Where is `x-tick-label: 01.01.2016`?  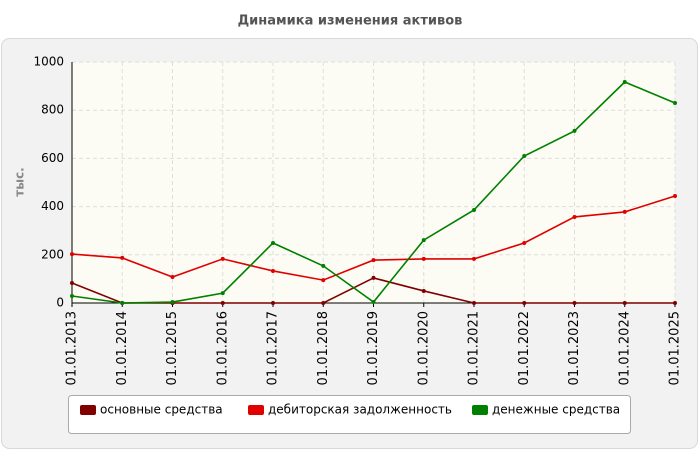 x-tick-label: 01.01.2016 is located at coordinates (222, 348).